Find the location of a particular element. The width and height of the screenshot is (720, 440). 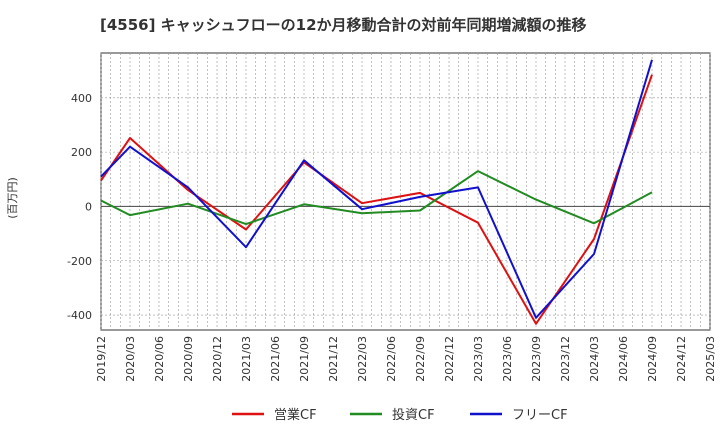

legend-label: 営業CF is located at coordinates (295, 415).